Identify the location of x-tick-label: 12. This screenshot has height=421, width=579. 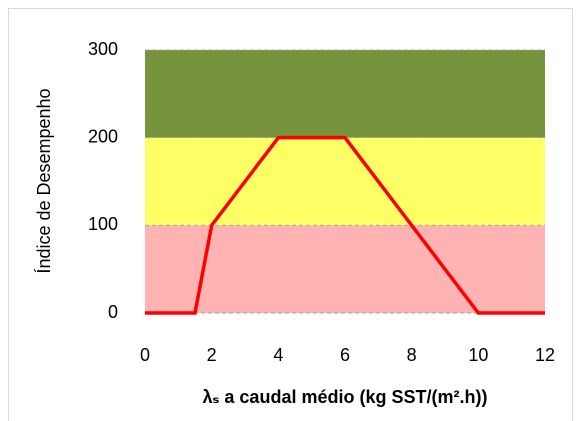
(545, 355).